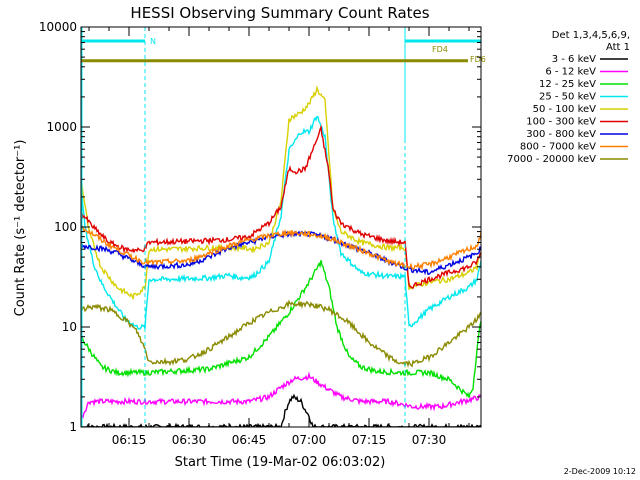 The image size is (640, 480). What do you see at coordinates (129, 440) in the screenshot?
I see `x-tick-label: 06:15` at bounding box center [129, 440].